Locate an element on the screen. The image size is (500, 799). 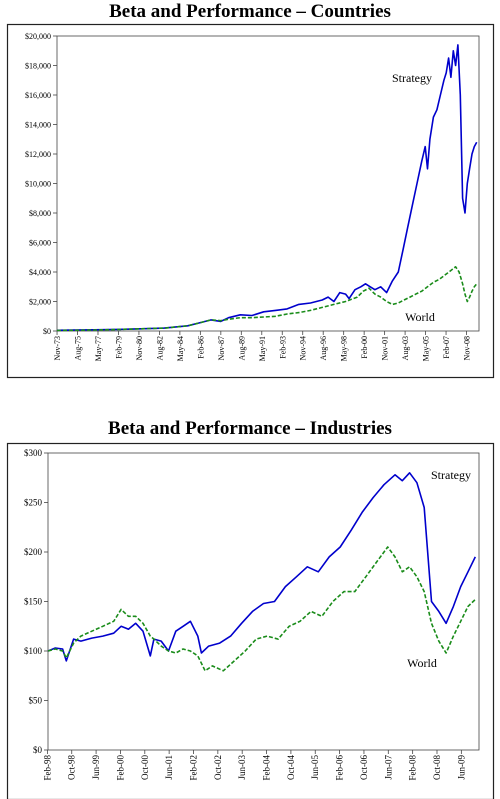
countries-chart-title: Beta and Performance – Countries is located at coordinates (250, 11).